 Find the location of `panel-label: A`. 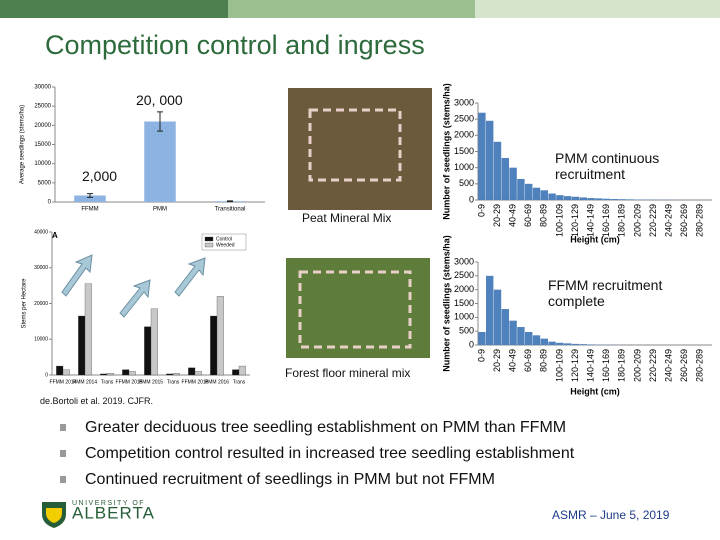

panel-label: A is located at coordinates (55, 235).